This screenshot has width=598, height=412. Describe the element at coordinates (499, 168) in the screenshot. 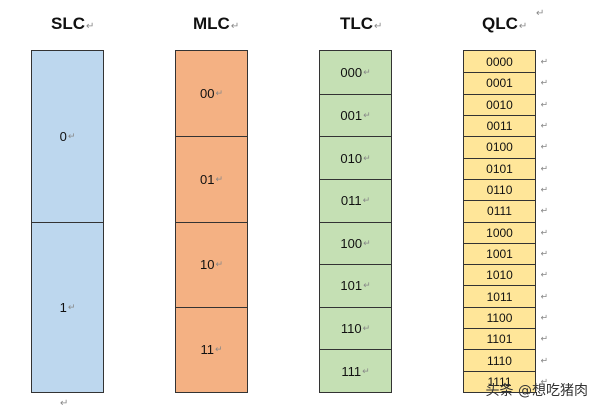

I see `cell-value: 0101` at that location.